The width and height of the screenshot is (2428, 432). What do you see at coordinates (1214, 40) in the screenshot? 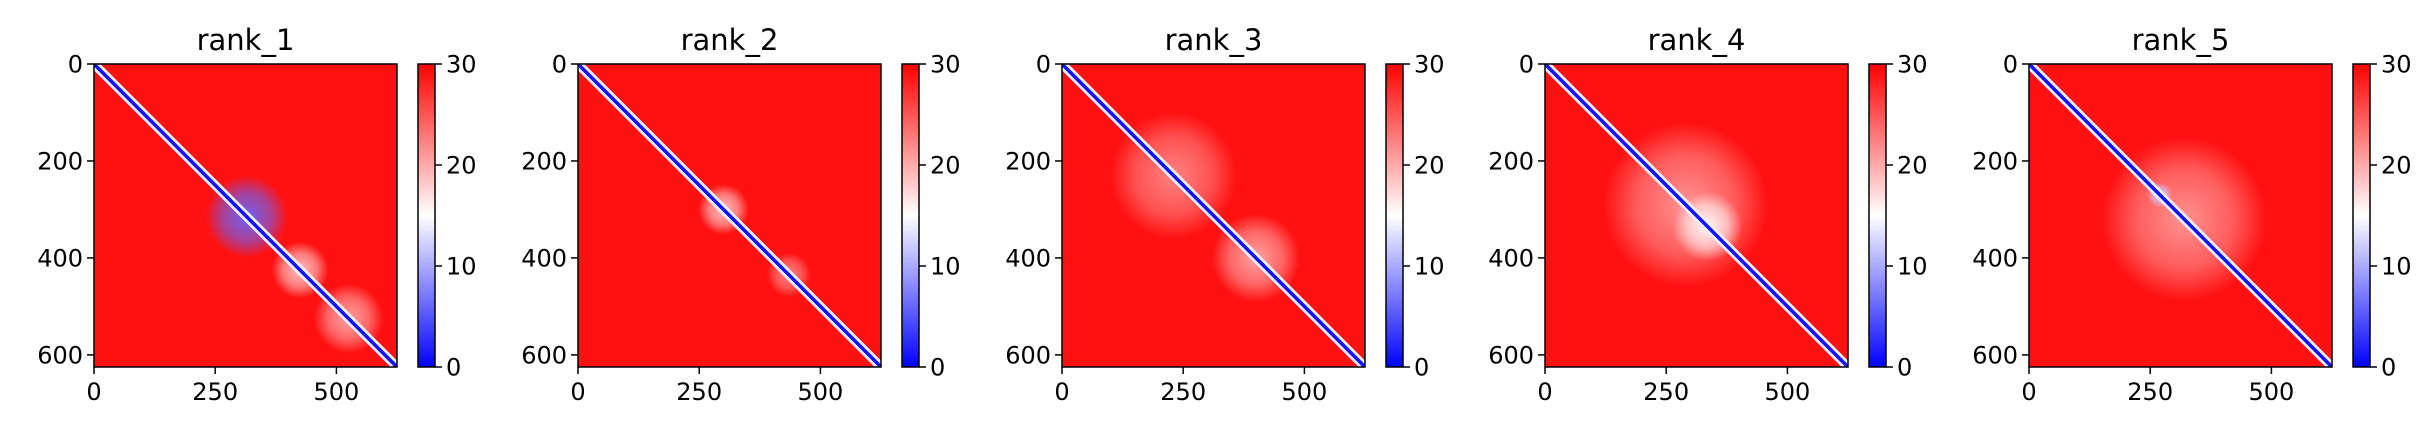
I see `panel-title: rank_3` at bounding box center [1214, 40].